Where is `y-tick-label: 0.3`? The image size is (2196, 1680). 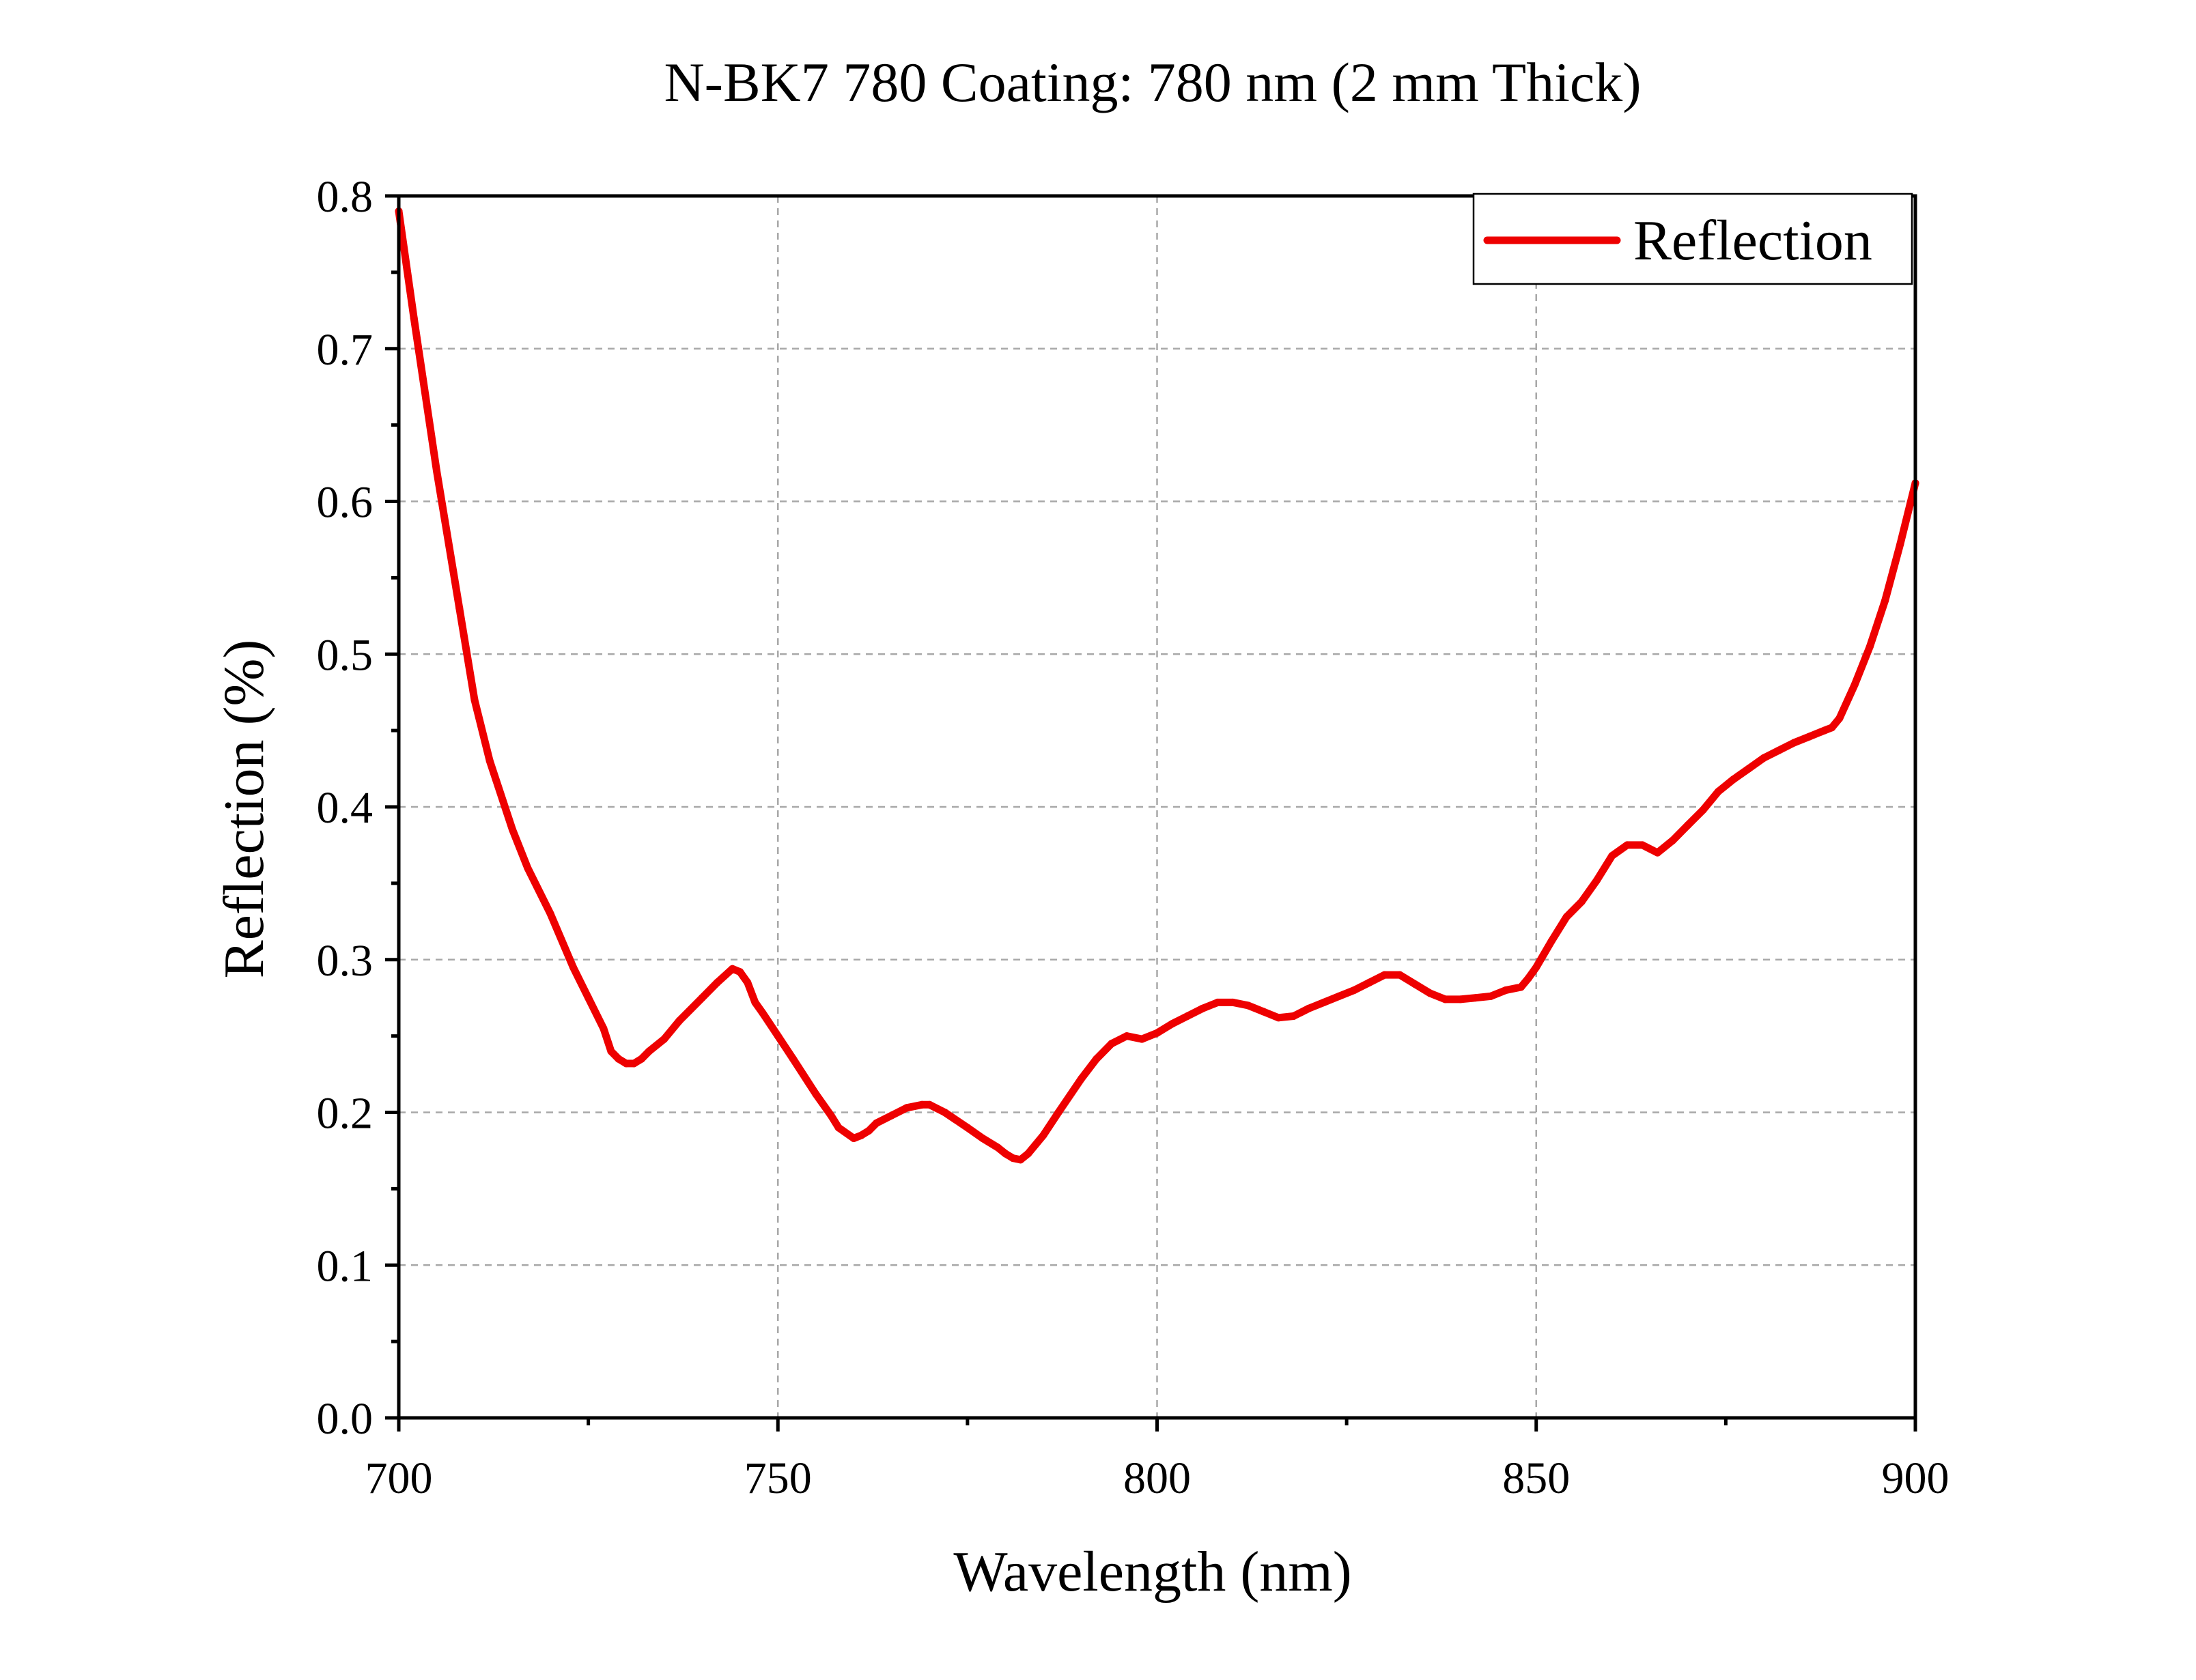 y-tick-label: 0.3 is located at coordinates (346, 961).